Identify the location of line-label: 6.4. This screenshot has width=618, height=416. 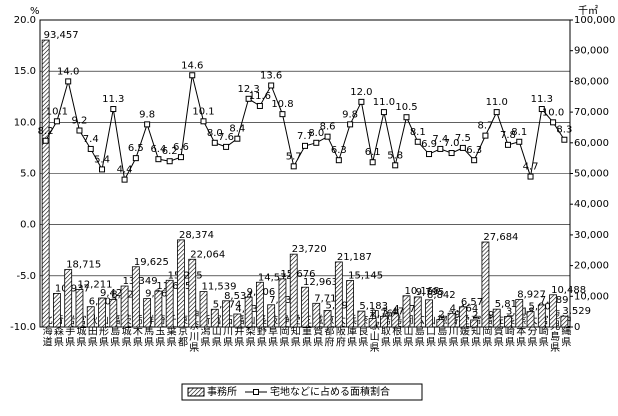
(158, 149).